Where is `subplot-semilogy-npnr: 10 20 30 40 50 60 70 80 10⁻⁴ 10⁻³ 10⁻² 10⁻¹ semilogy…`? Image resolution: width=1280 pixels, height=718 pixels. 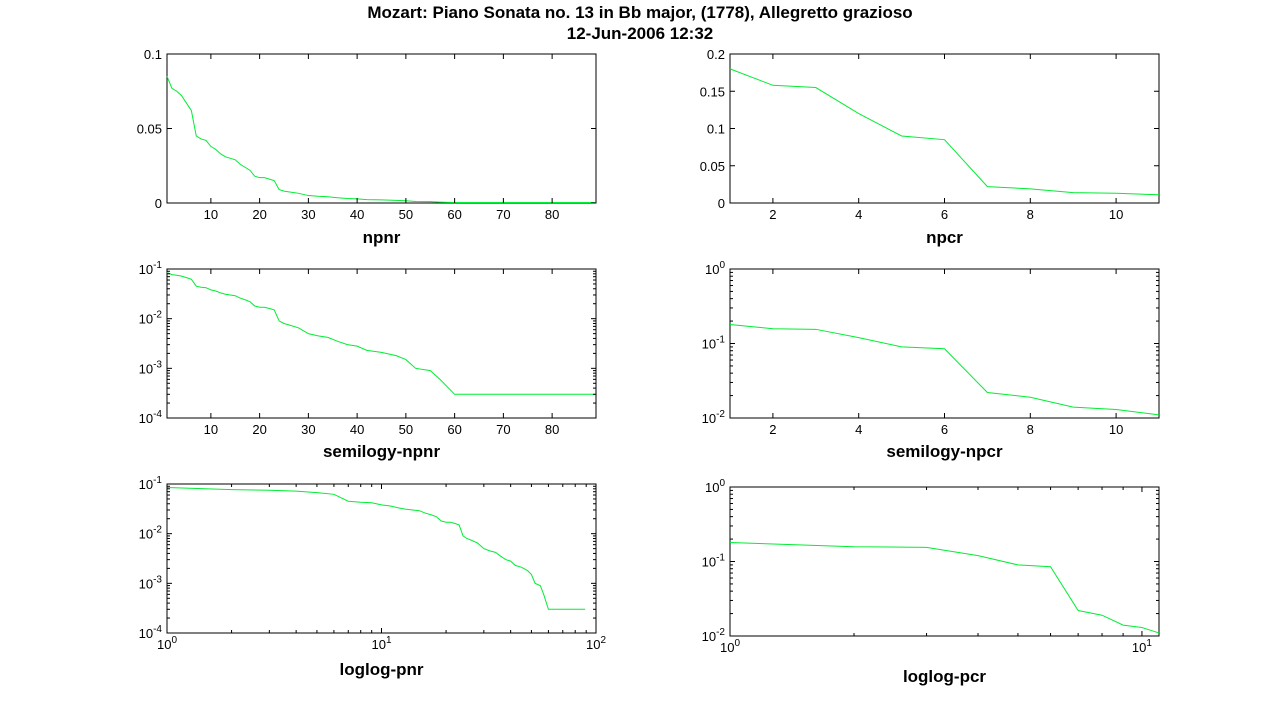
subplot-semilogy-npnr: 10 20 30 40 50 60 70 80 10⁻⁴ 10⁻³ 10⁻² 10⁻¹ semilogy… is located at coordinates (368, 360).